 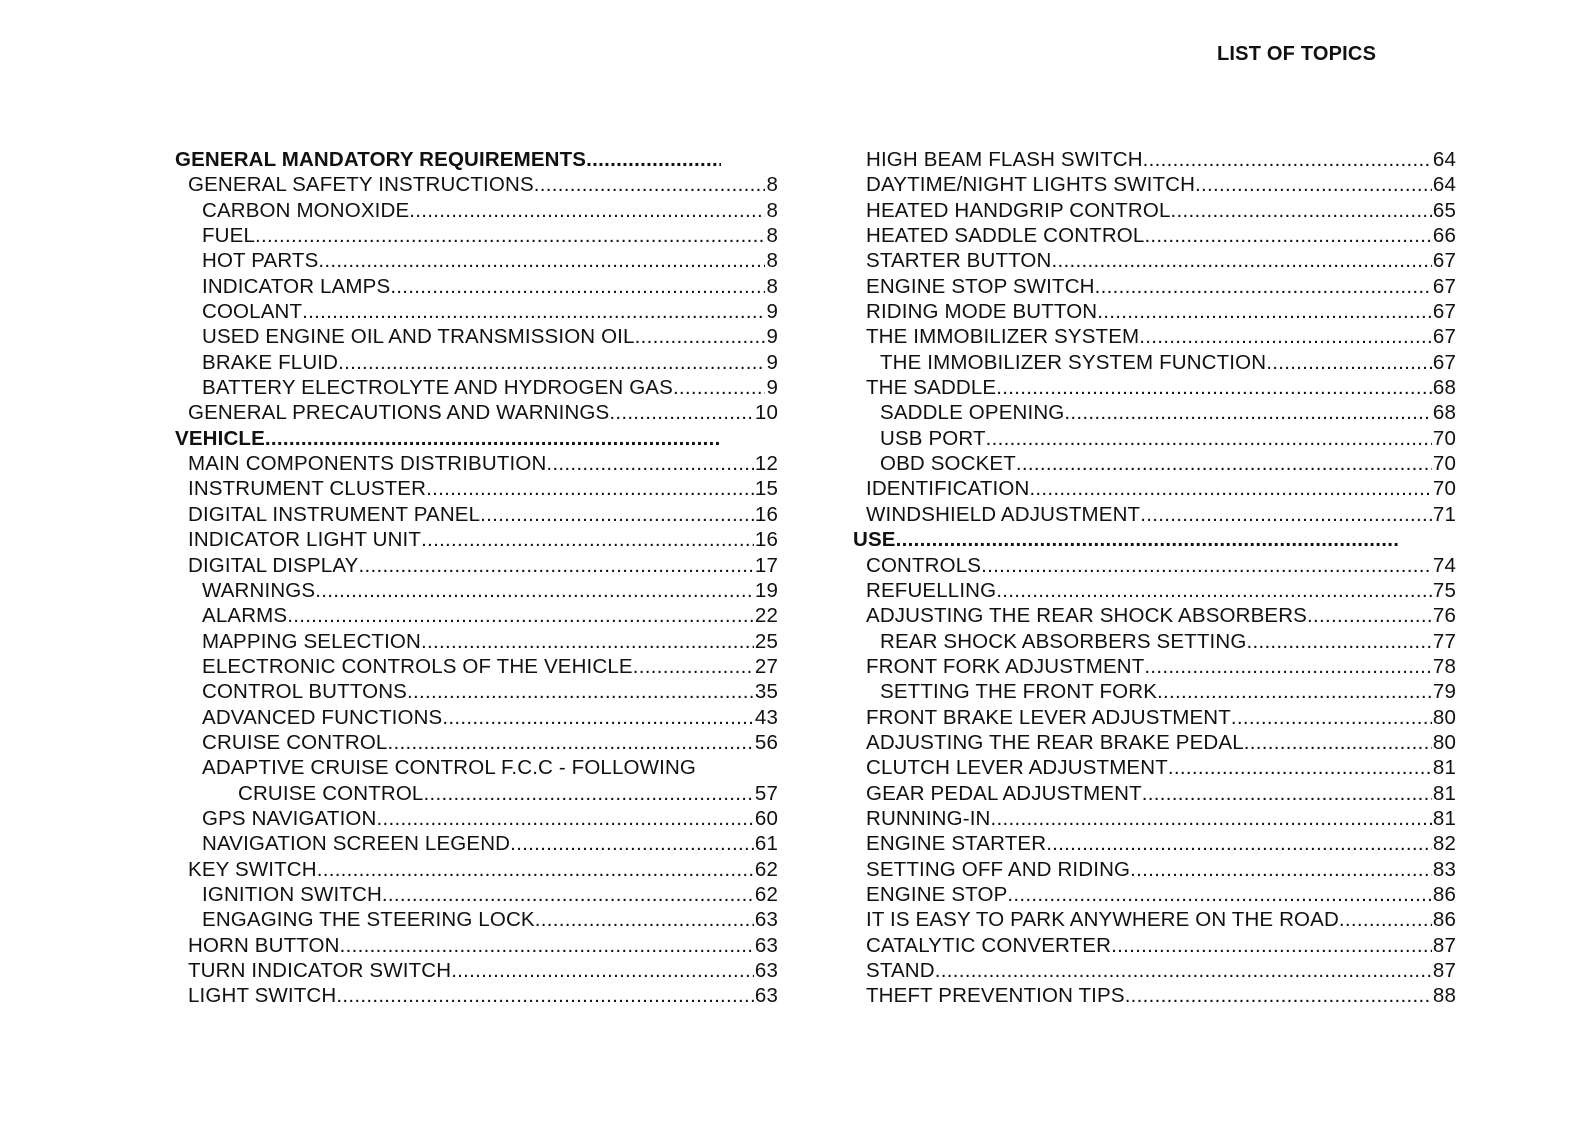 I want to click on toc-entry: ELECTRONIC CONTROLS OF THE VEHICLE 27, so click(x=476, y=666).